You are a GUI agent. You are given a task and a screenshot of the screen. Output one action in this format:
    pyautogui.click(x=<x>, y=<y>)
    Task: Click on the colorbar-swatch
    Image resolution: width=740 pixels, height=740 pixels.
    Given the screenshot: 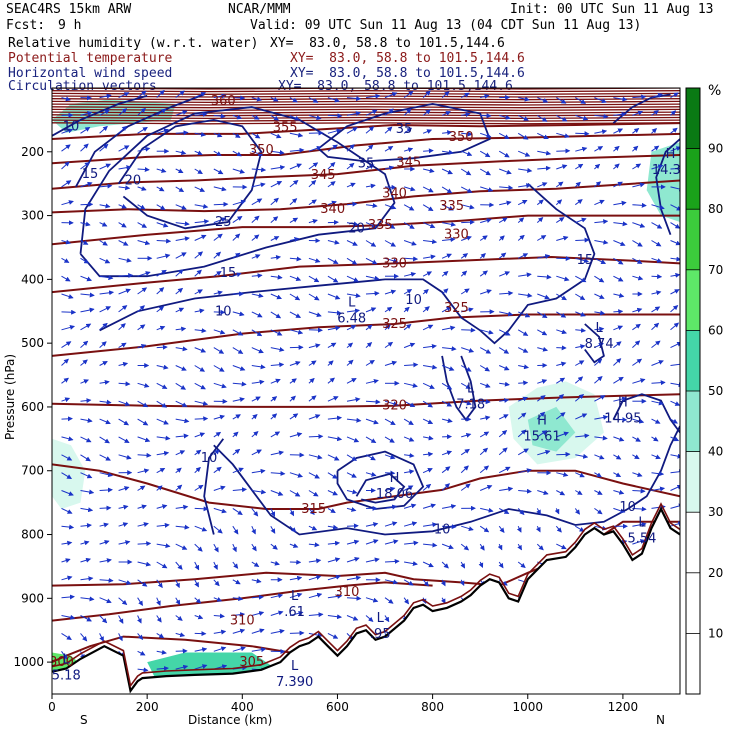 What is the action you would take?
    pyautogui.click(x=693, y=421)
    